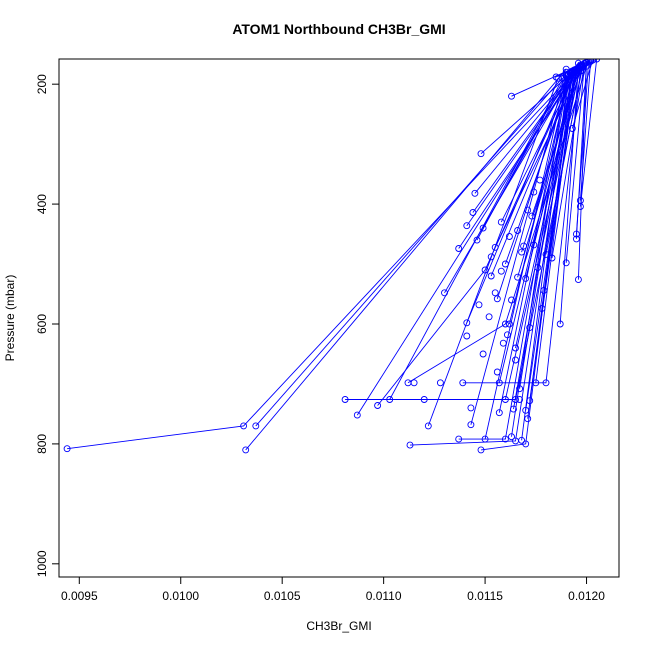 This screenshot has width=650, height=650. I want to click on y-axis-label: Pressure (mbar), so click(10, 318).